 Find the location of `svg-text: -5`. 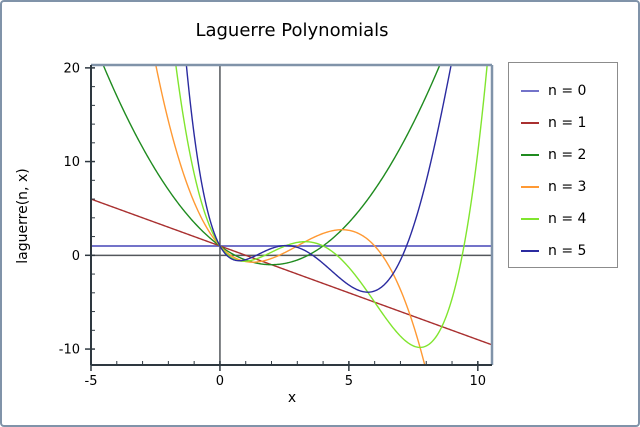

svg-text: -5 is located at coordinates (91, 381).